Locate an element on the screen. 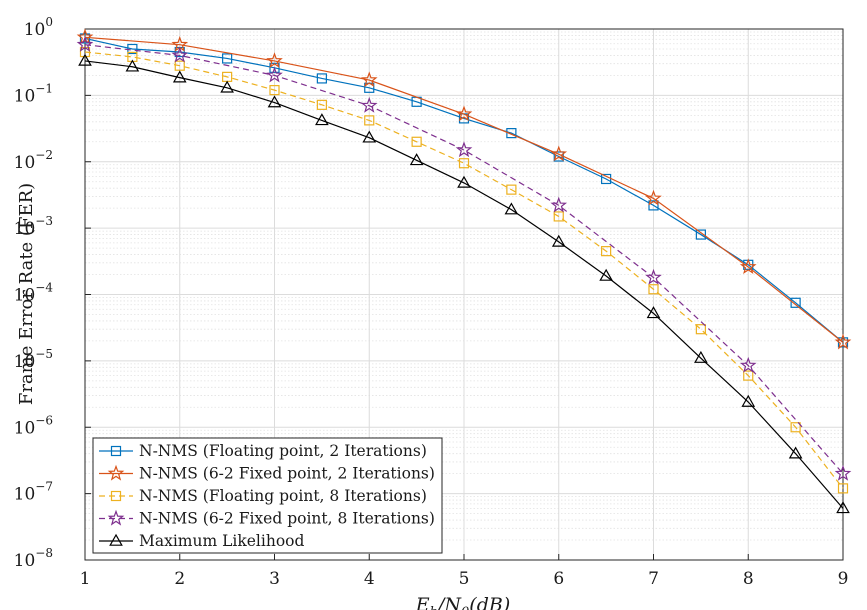 The image size is (867, 610). y-tick-label: 10⁻¹ is located at coordinates (33, 93).